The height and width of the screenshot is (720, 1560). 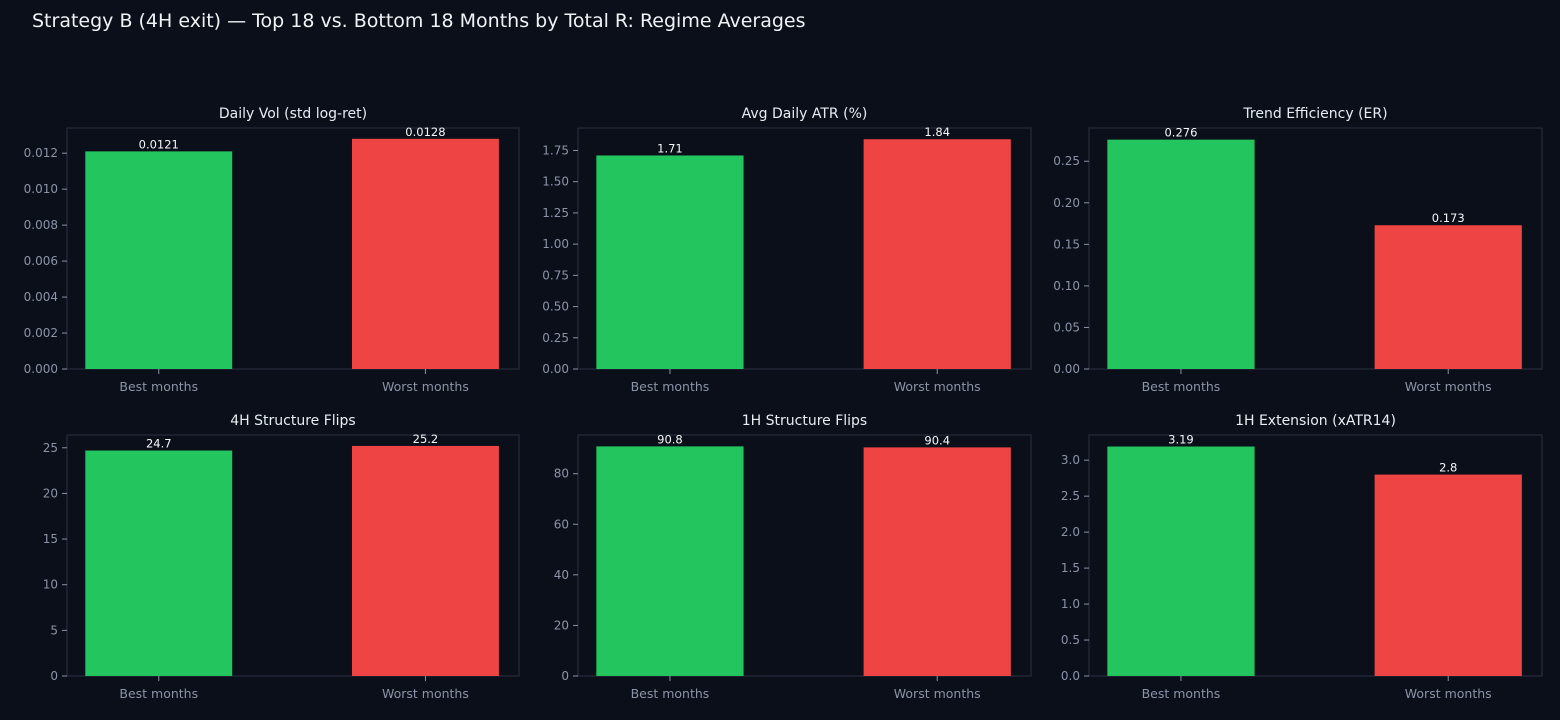 I want to click on y-tick-label: 2.0, so click(x=1070, y=532).